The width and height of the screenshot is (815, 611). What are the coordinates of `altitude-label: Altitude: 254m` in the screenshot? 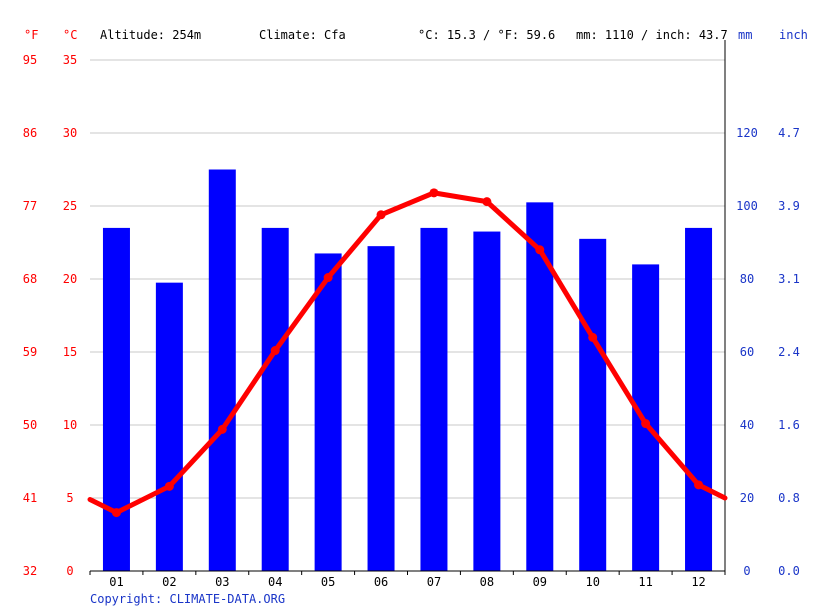 It's located at (151, 35).